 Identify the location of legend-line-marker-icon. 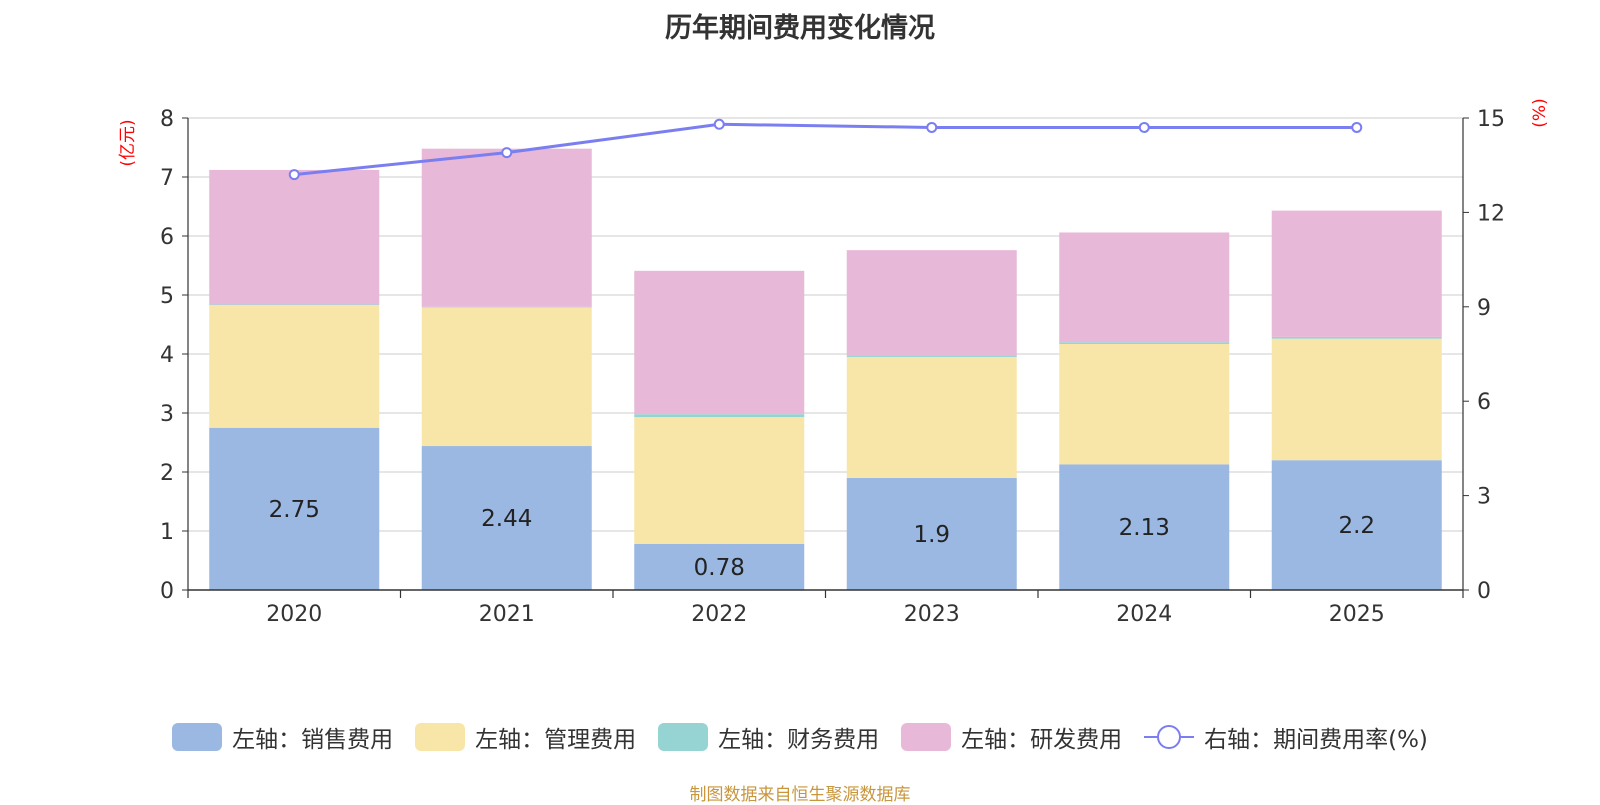
(1169, 737).